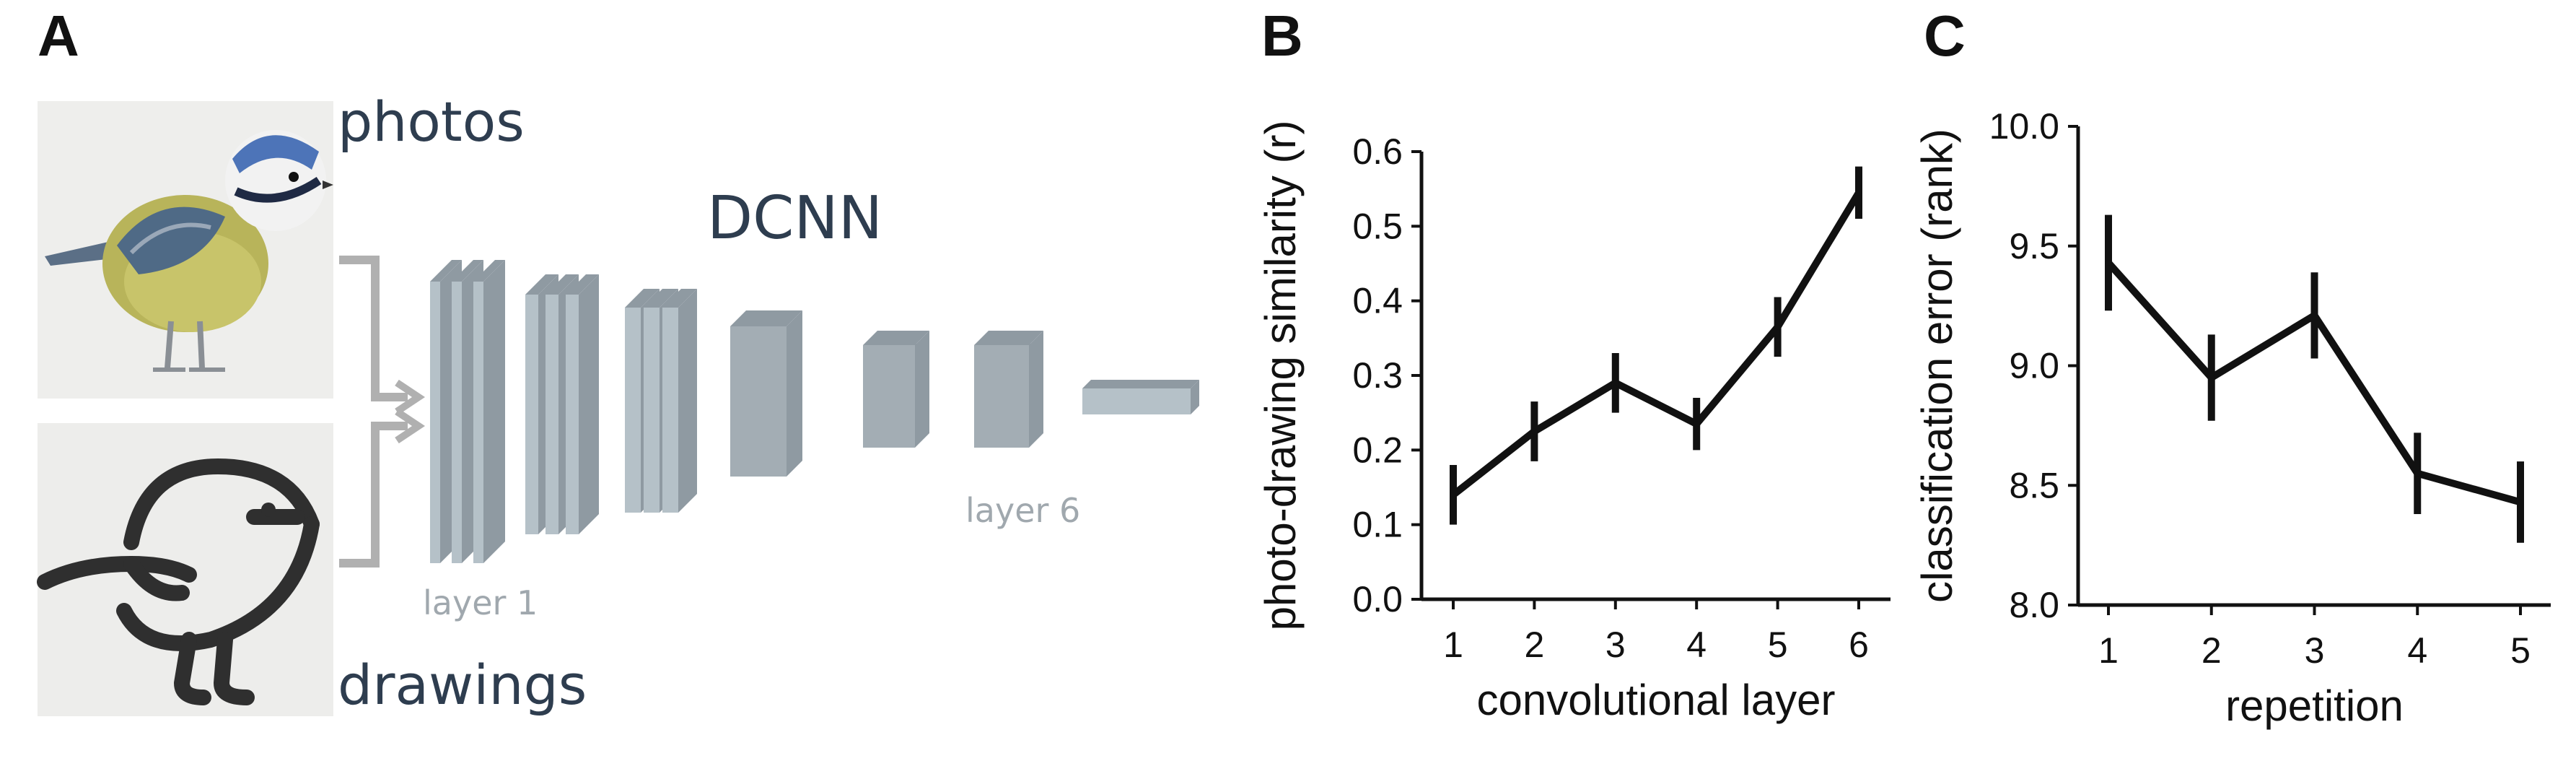  What do you see at coordinates (1945, 36) in the screenshot?
I see `panel-letter-c: C` at bounding box center [1945, 36].